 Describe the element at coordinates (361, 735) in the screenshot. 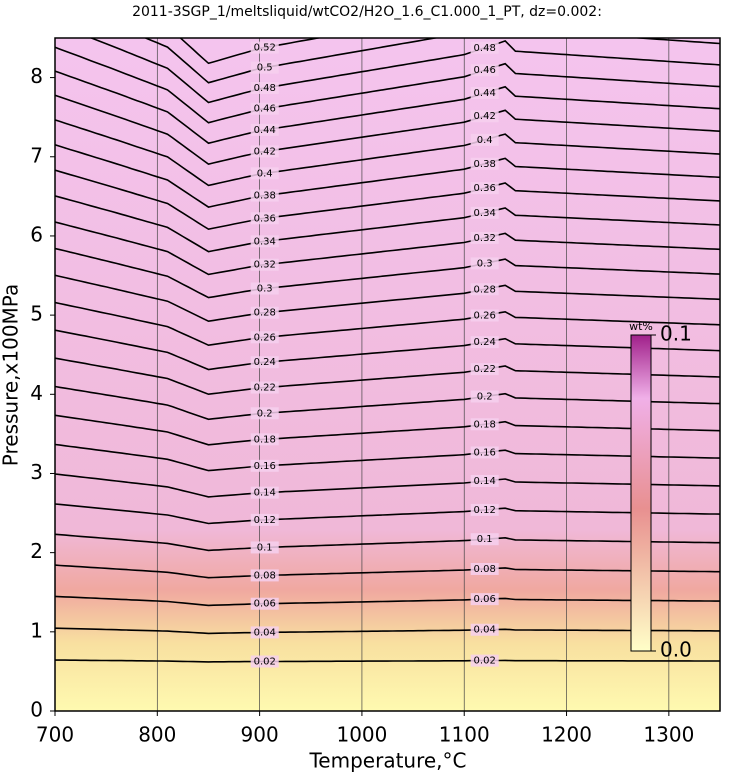

I see `x-tick-label: 1000` at that location.